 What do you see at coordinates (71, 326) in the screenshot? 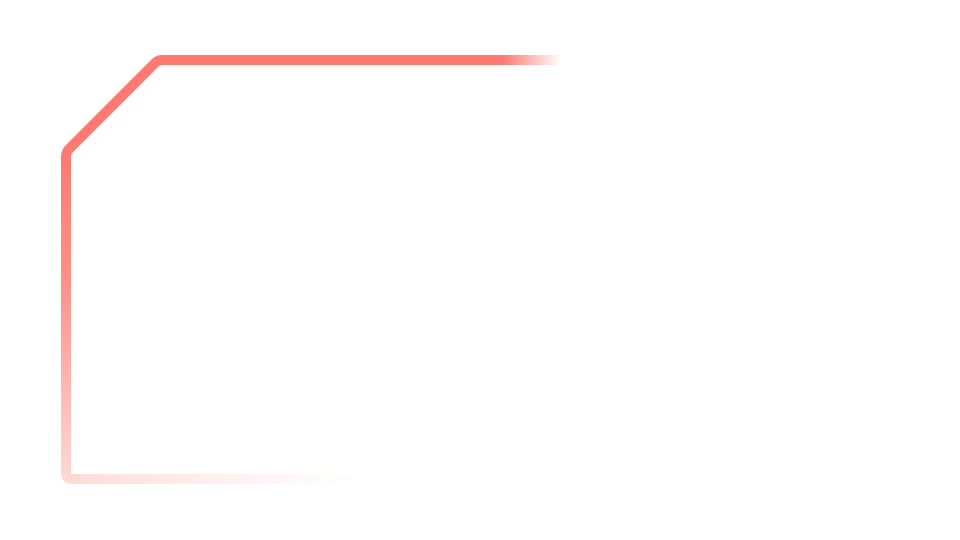
I see `frame-left-edge` at bounding box center [71, 326].